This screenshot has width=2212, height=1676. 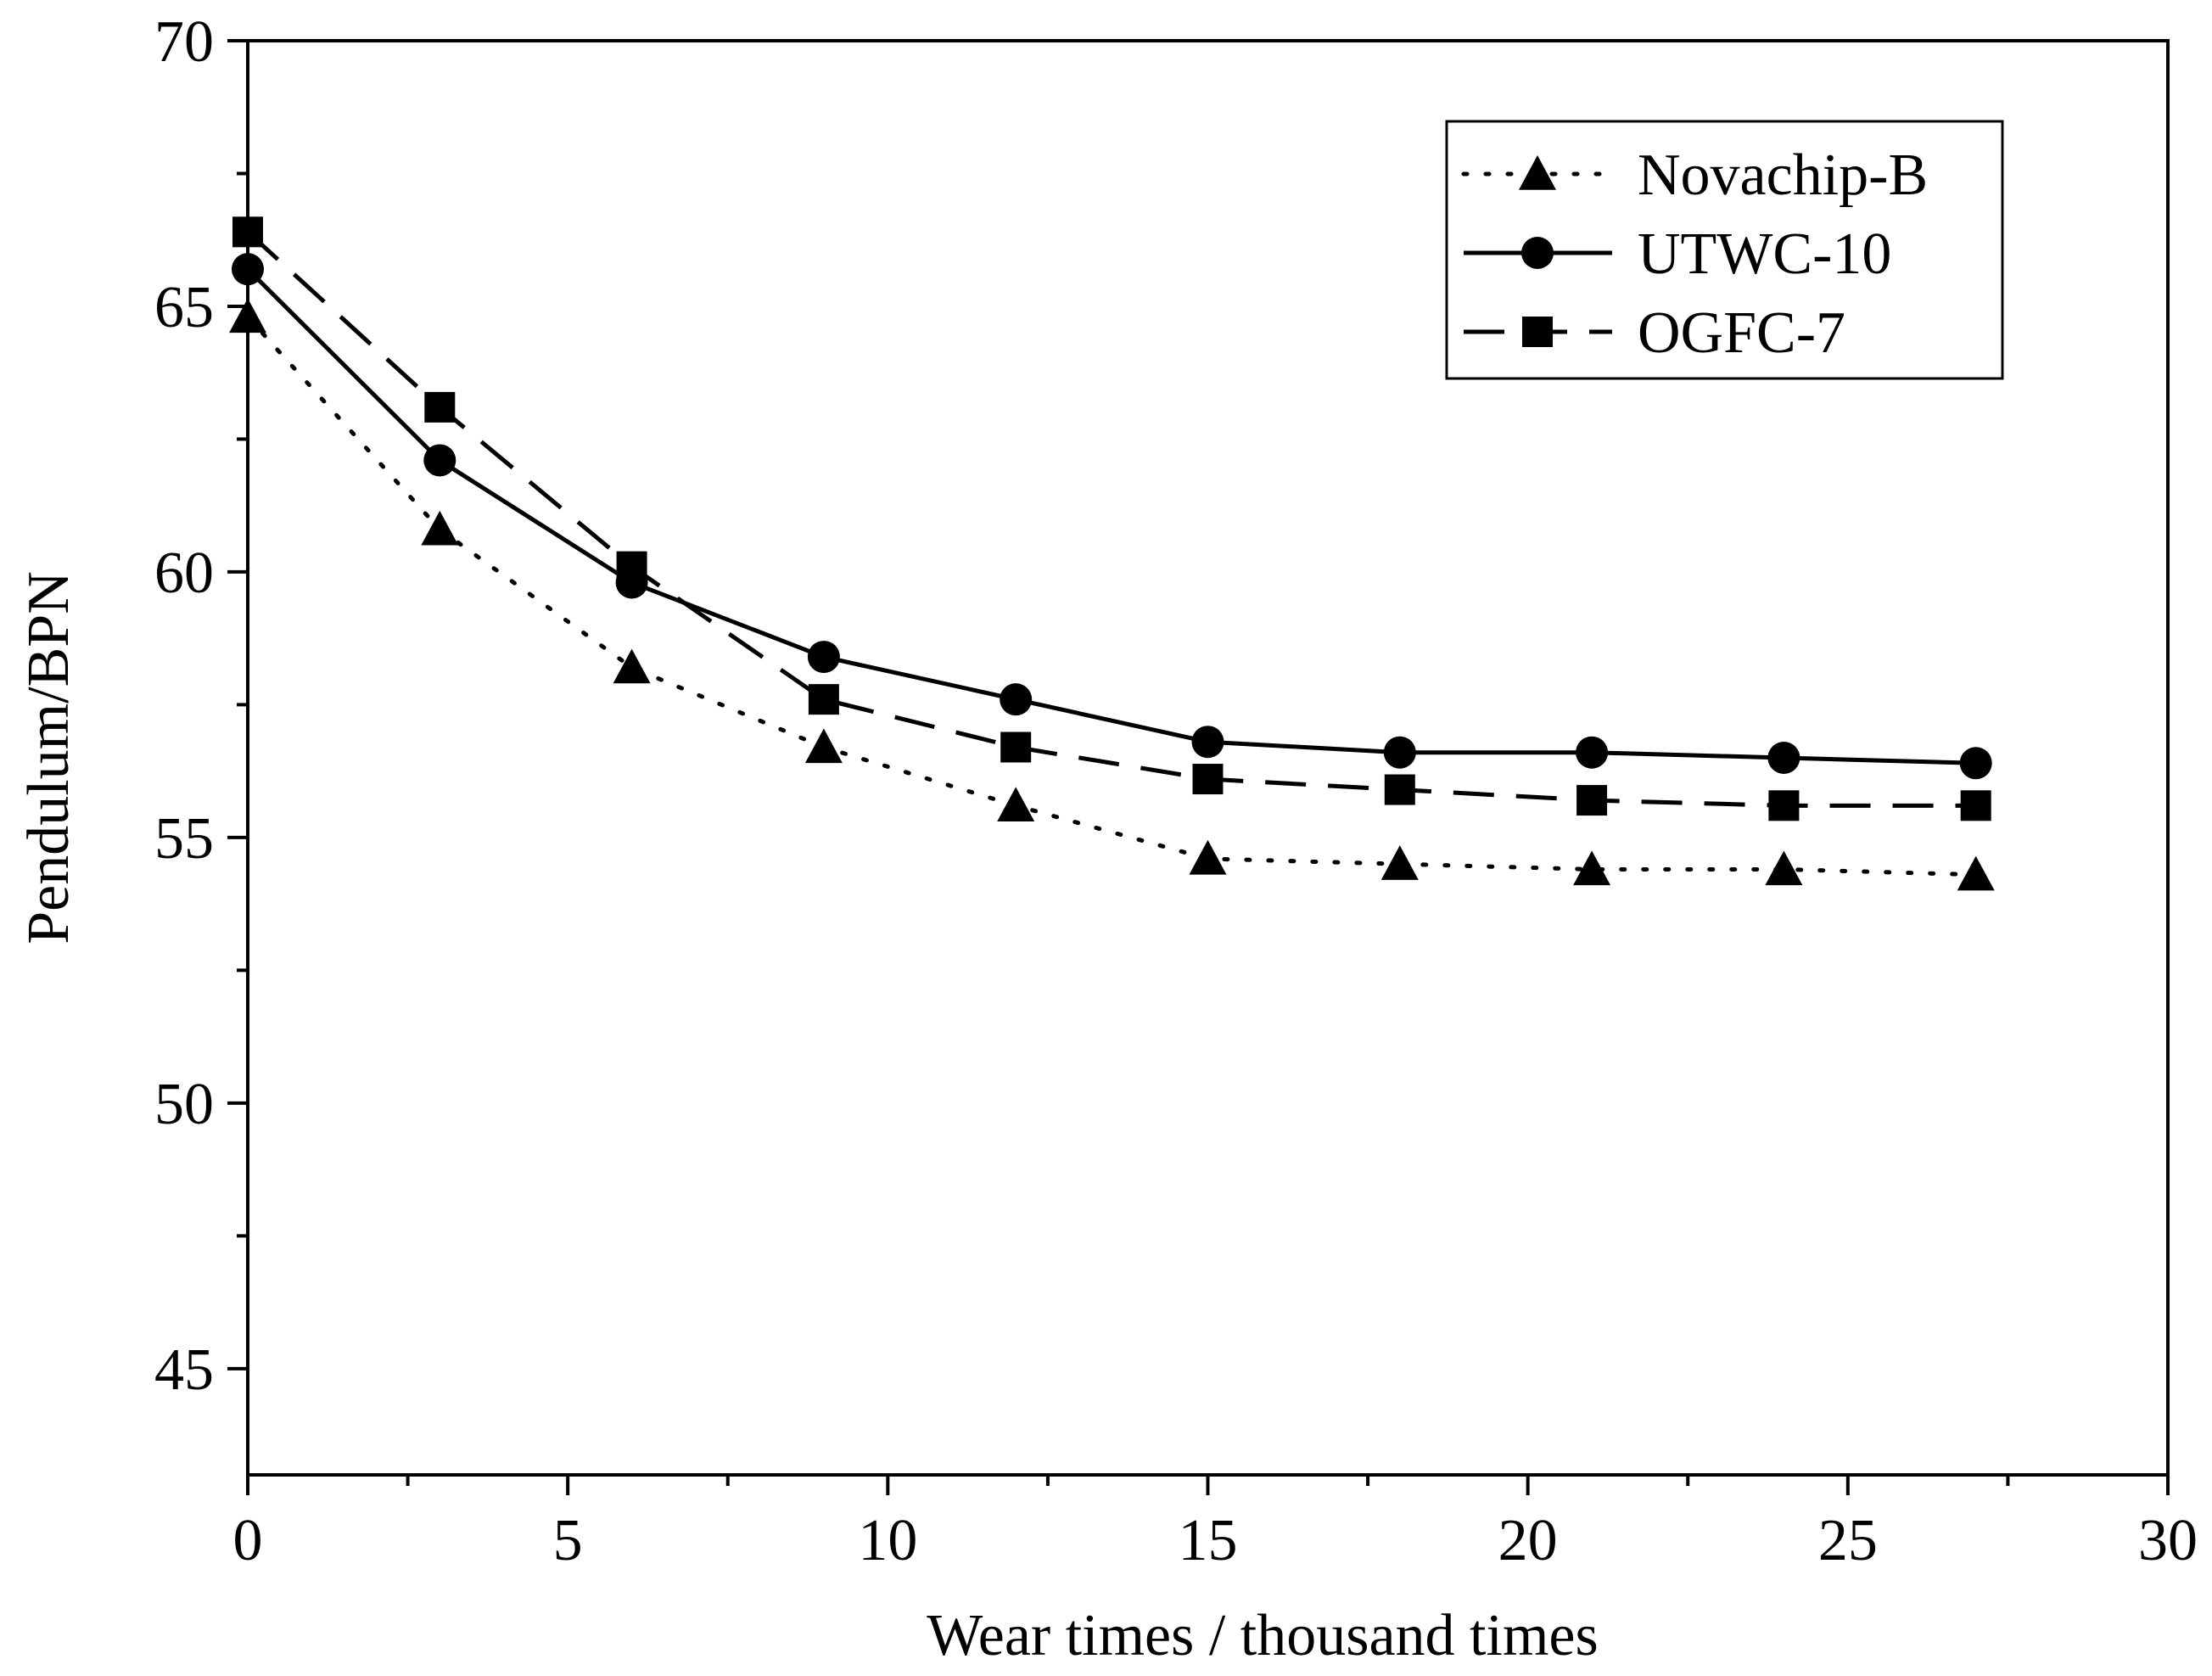 I want to click on legend-item: OGFC-7, so click(x=1655, y=333).